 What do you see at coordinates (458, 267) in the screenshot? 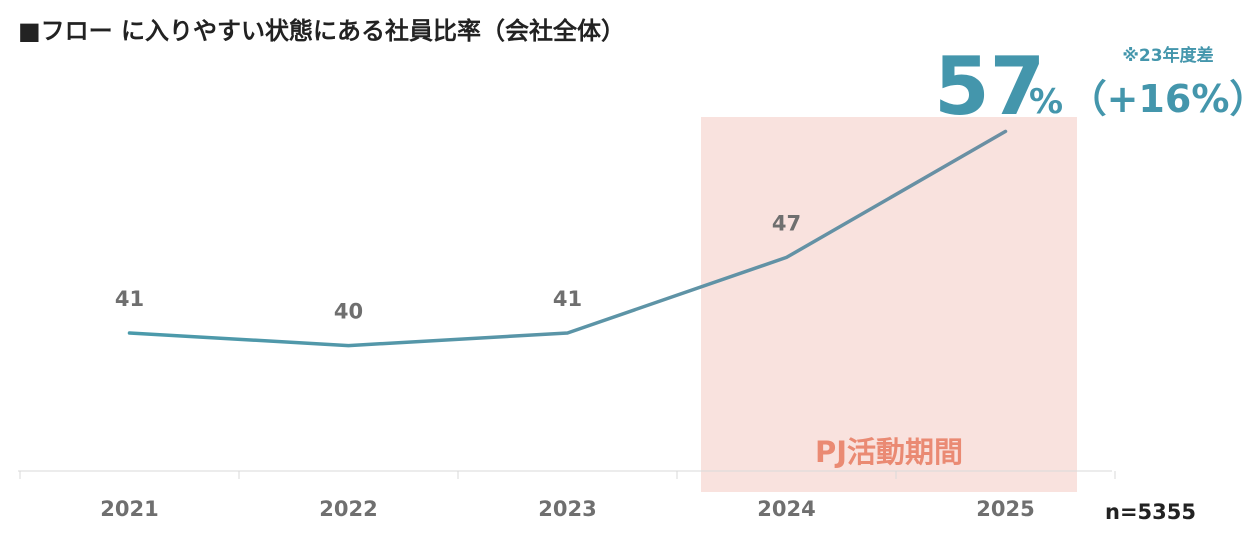
I see `data-labels: 41 40 41 47` at bounding box center [458, 267].